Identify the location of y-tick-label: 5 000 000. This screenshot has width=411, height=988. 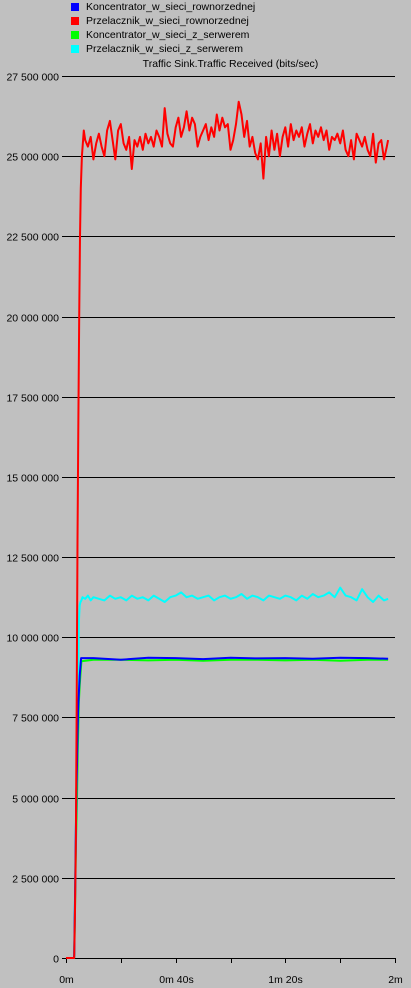
(35, 800).